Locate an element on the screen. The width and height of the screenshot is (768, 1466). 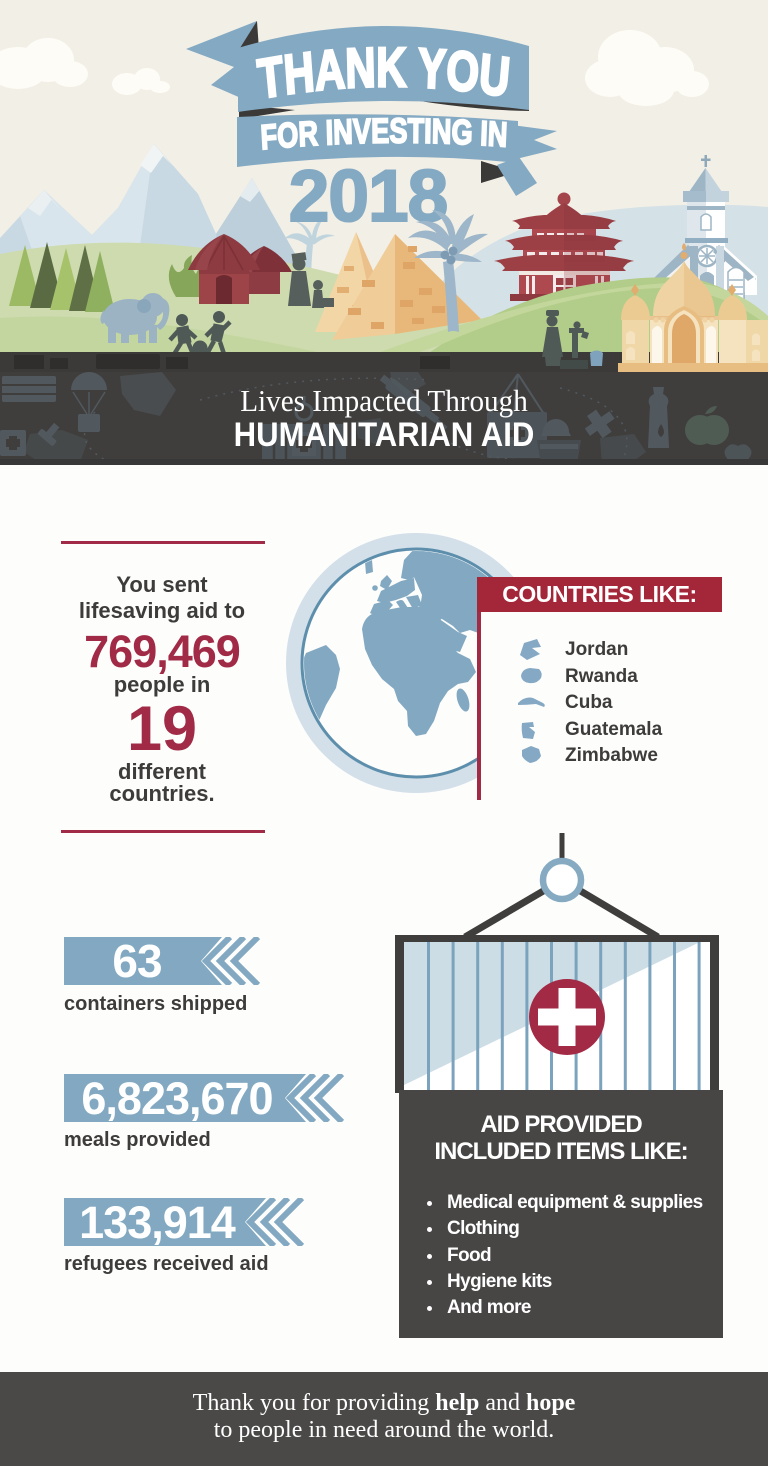
svg-text: 133,914 is located at coordinates (157, 1222).